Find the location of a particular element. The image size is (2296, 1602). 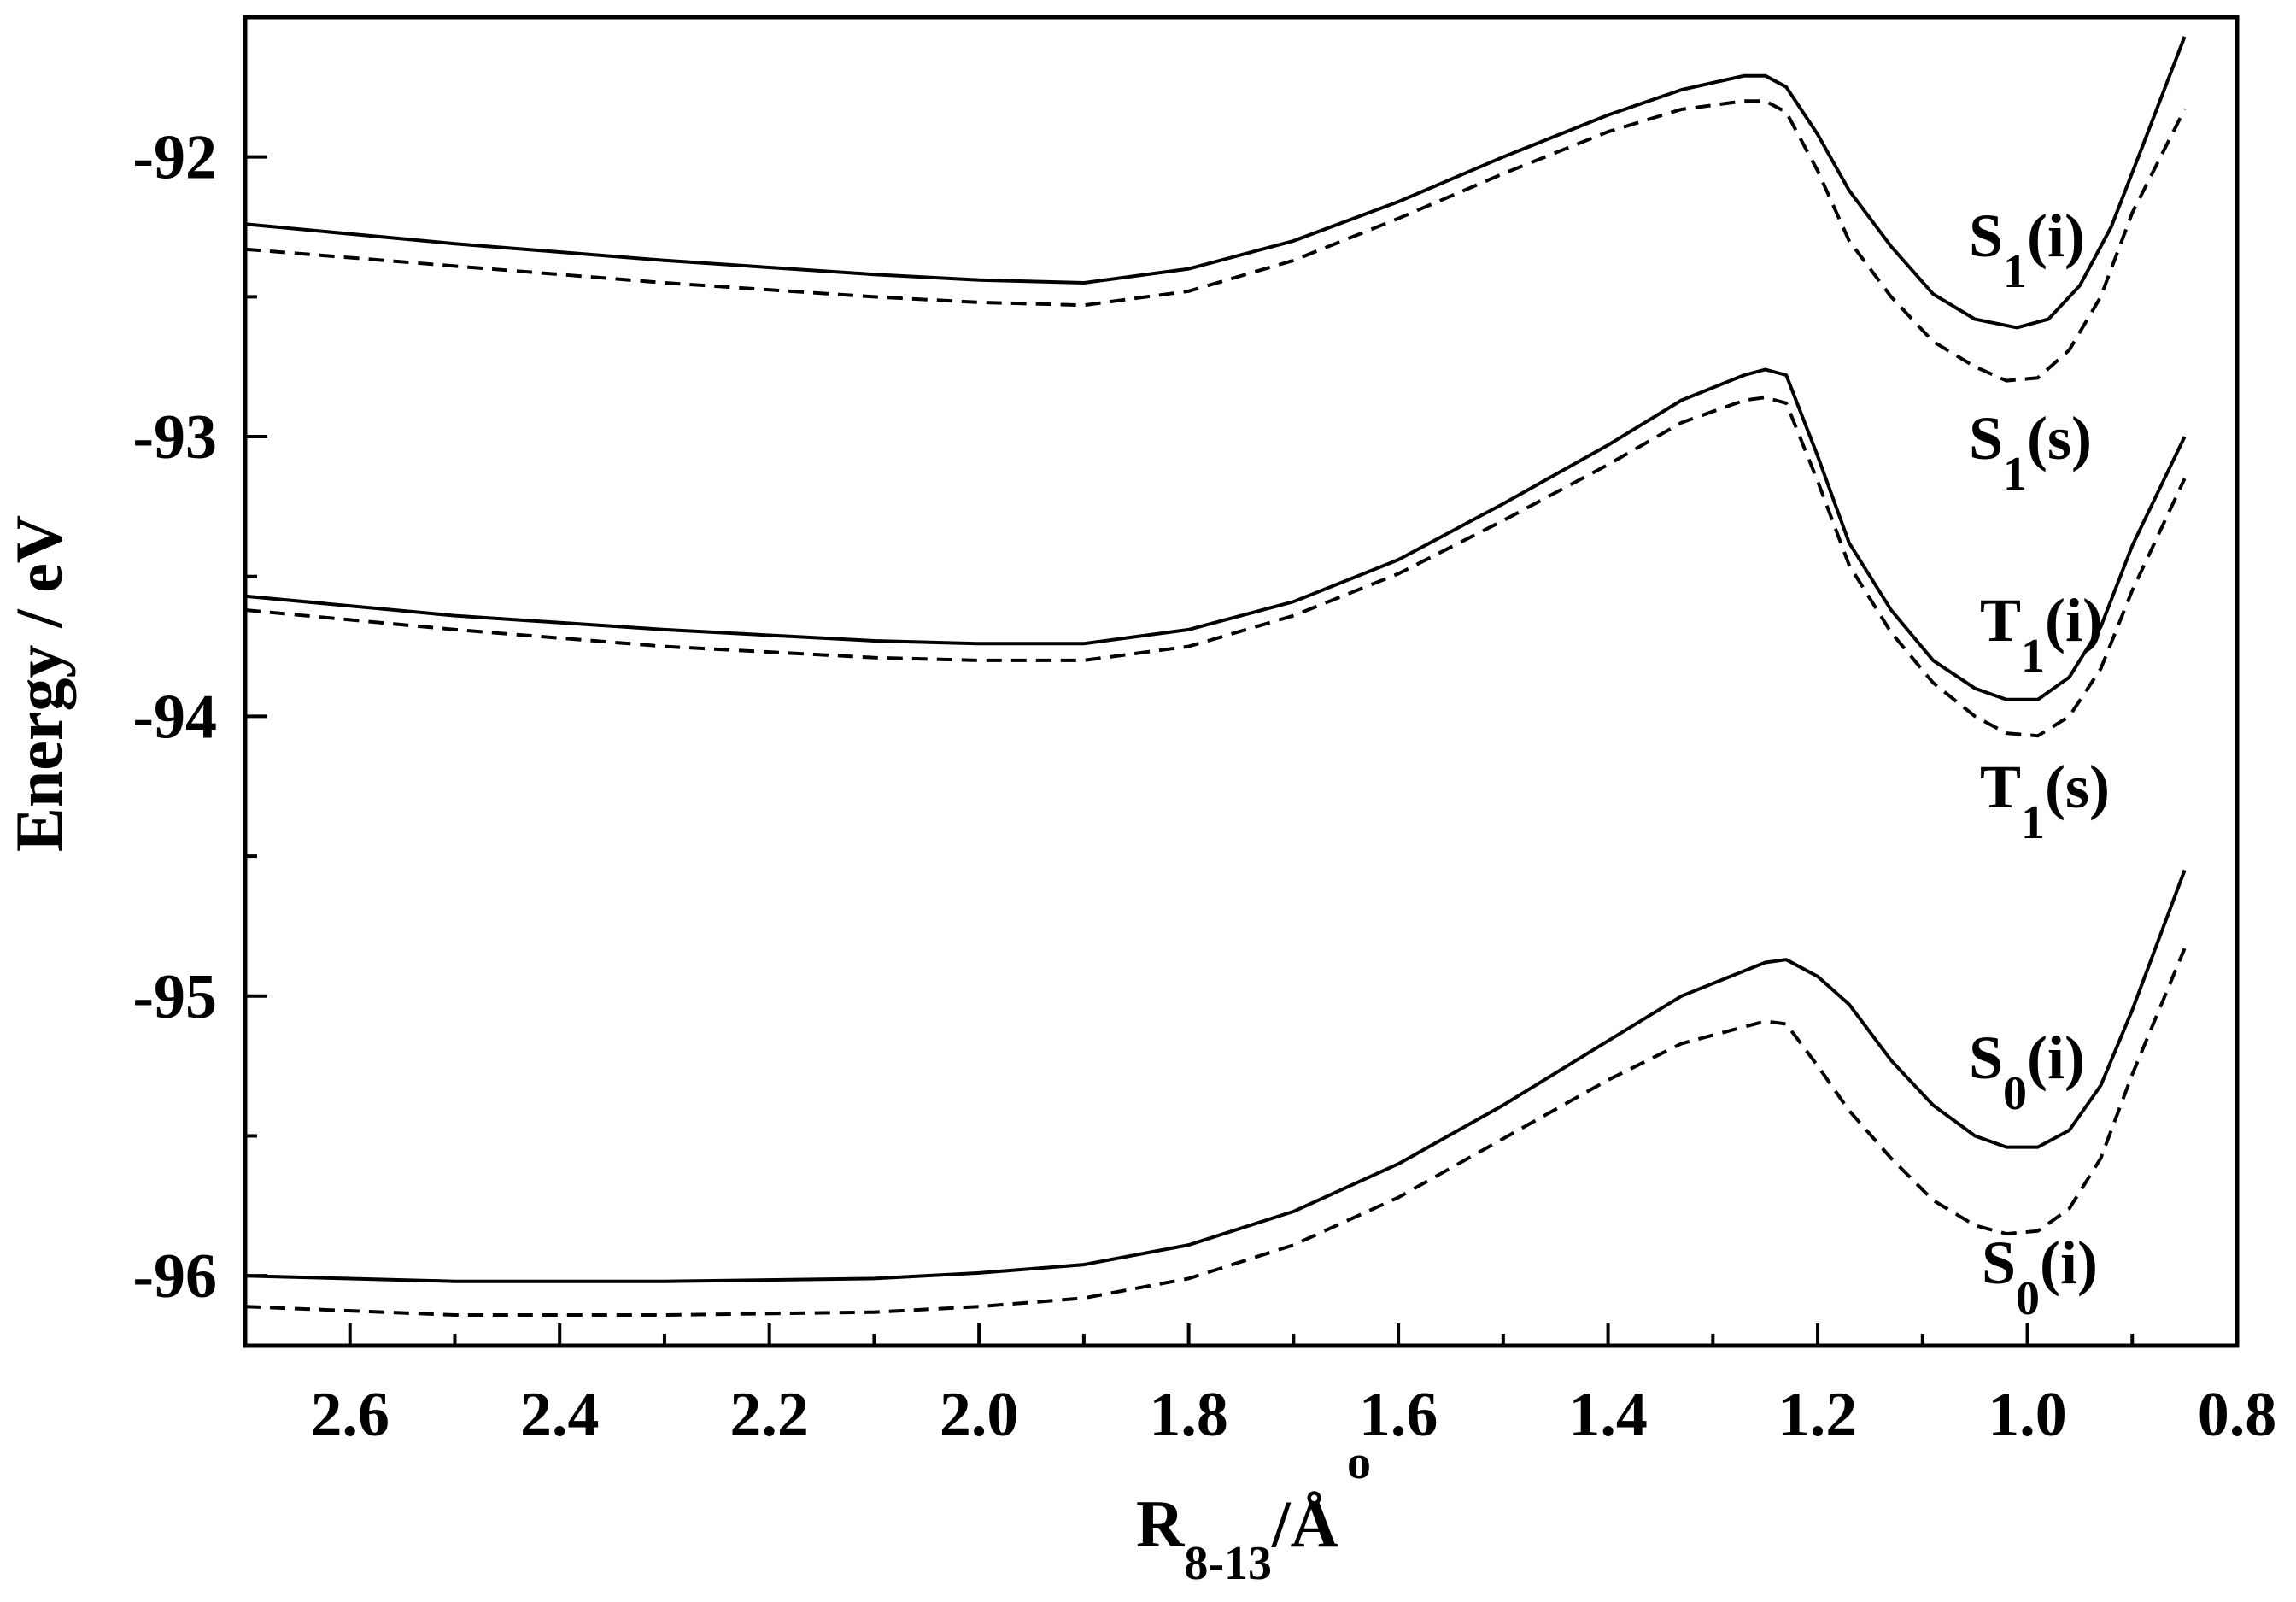

x-axis-title-main: R is located at coordinates (1161, 1524).